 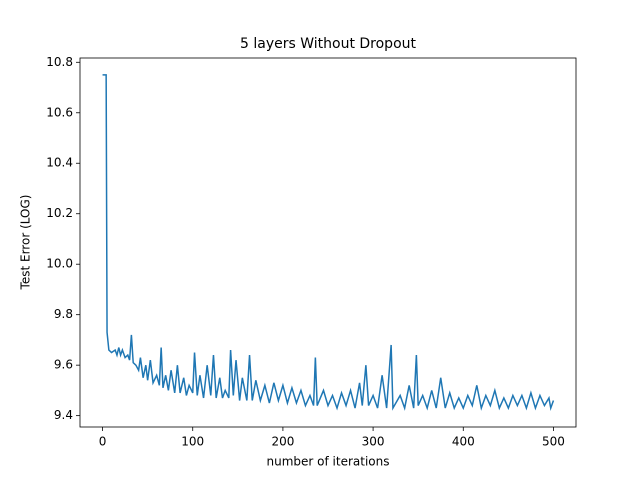 I want to click on x-tick-label: 0, so click(x=103, y=442).